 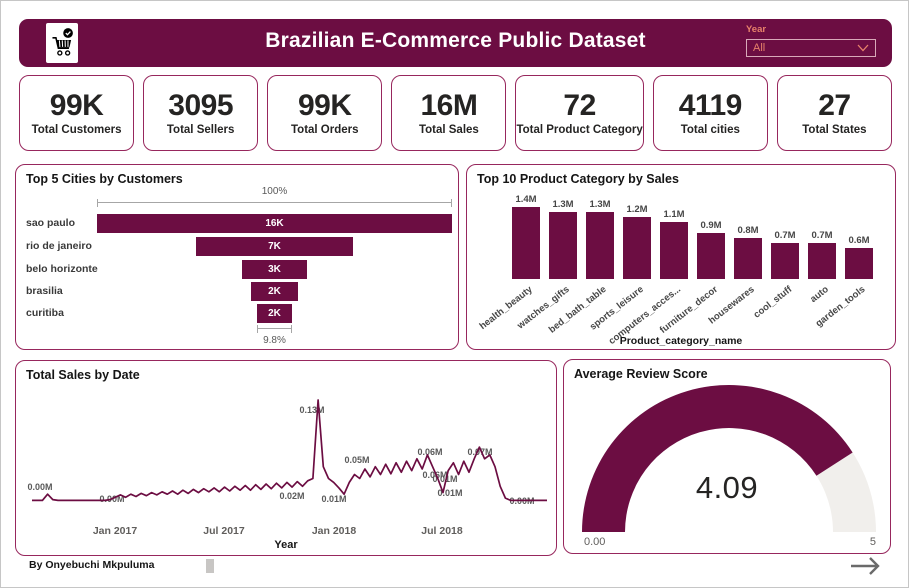 What do you see at coordinates (479, 452) in the screenshot?
I see `line-data-label: 0.07M` at bounding box center [479, 452].